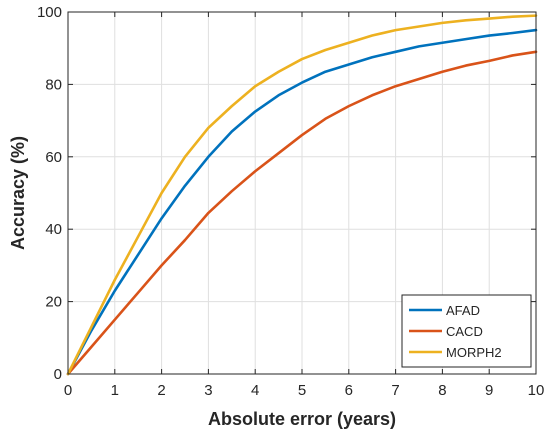 Image resolution: width=550 pixels, height=442 pixels. Describe the element at coordinates (115, 390) in the screenshot. I see `x-tick-label: 1` at that location.